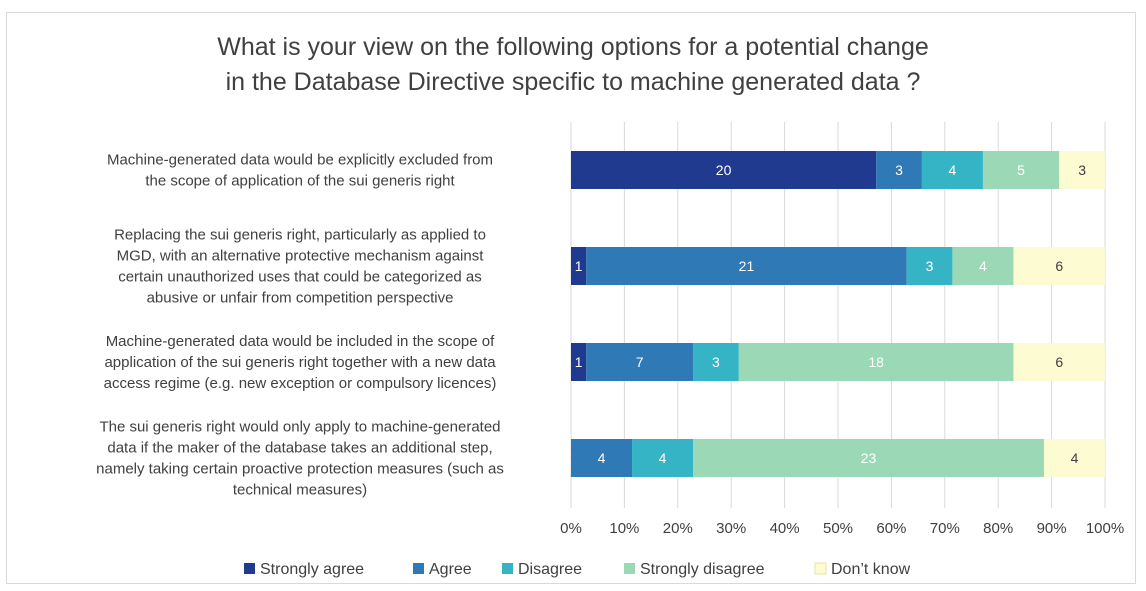 This screenshot has width=1146, height=591. I want to click on data-label: 5, so click(1021, 170).